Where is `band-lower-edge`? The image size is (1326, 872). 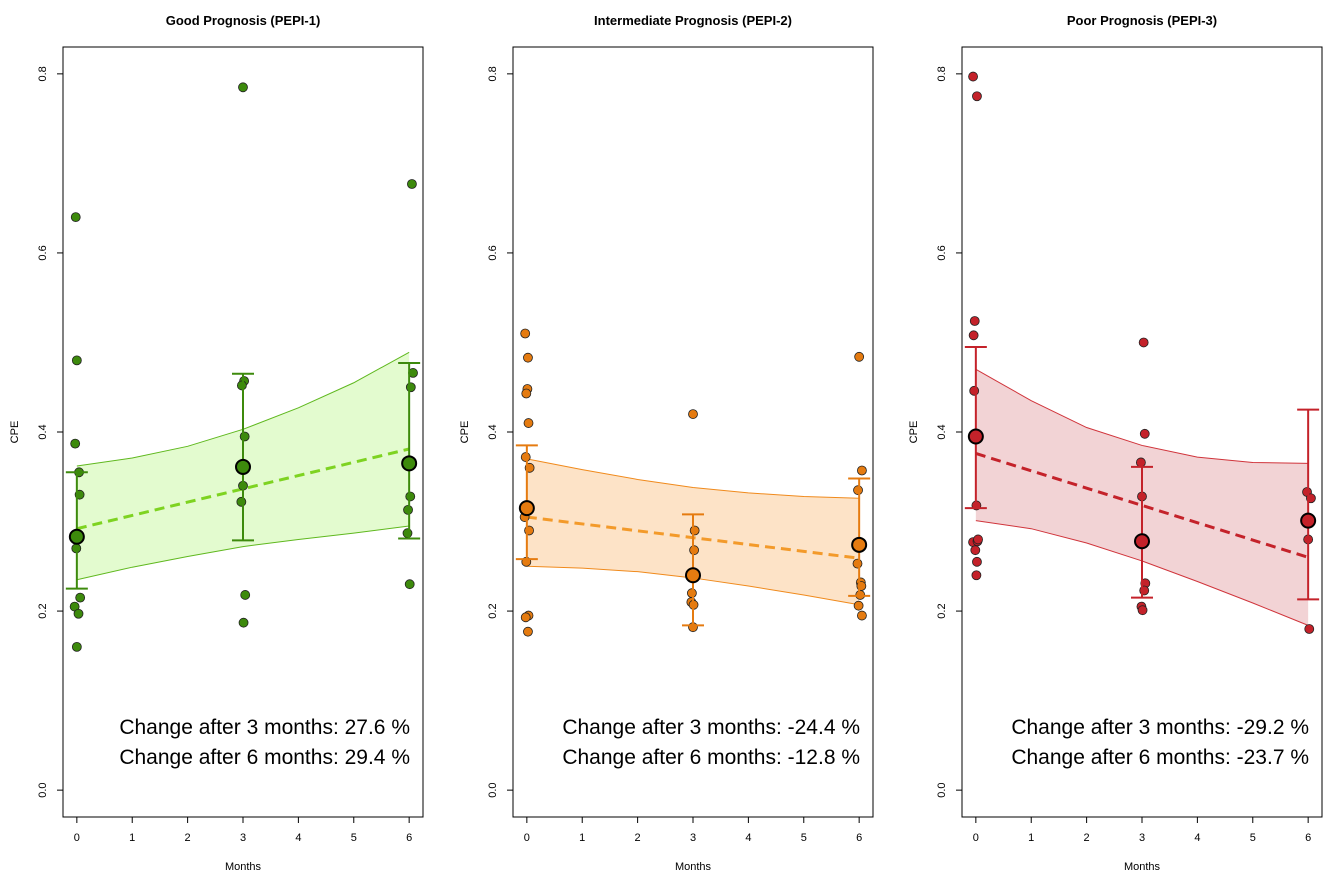 band-lower-edge is located at coordinates (243, 553).